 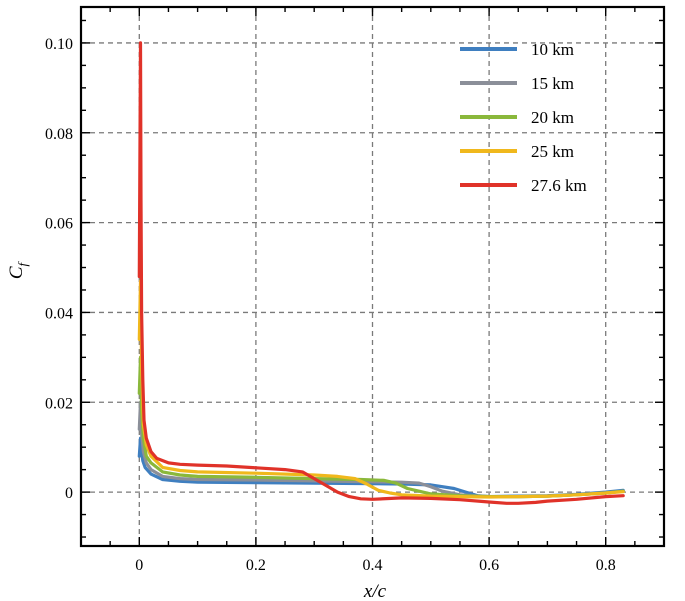 I want to click on x-tick-label: 0.2, so click(x=256, y=565).